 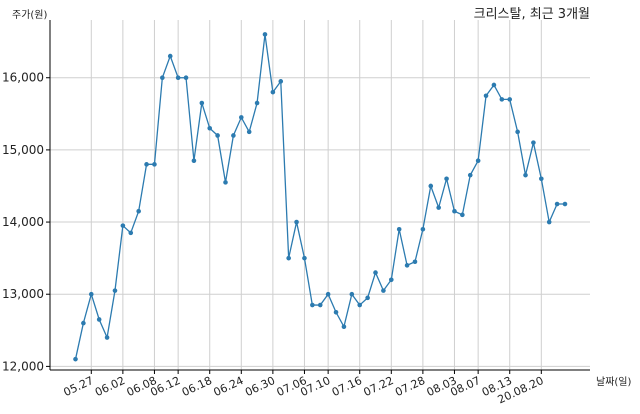 I want to click on x-tick-label: 07.16, so click(x=347, y=386).